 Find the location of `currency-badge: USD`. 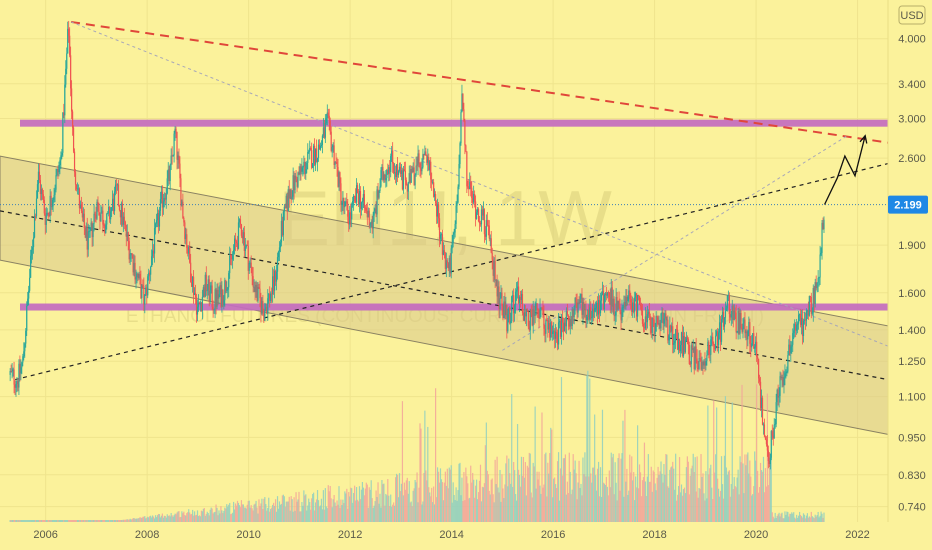

currency-badge: USD is located at coordinates (912, 15).